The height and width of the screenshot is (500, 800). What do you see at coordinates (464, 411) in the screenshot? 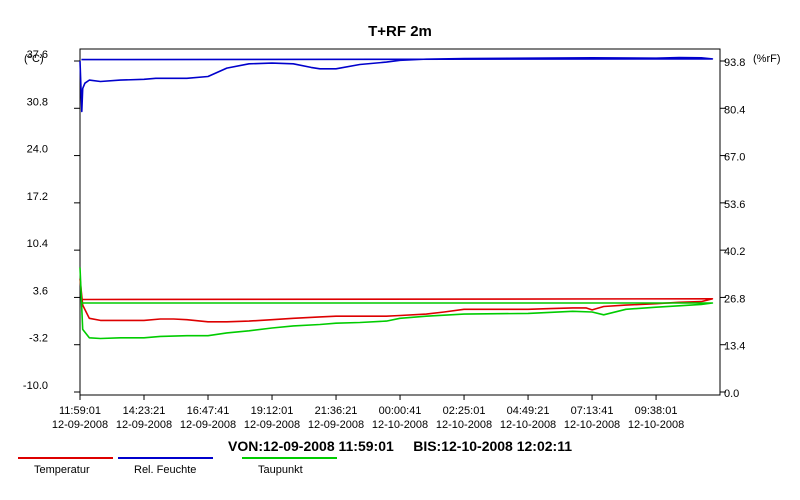
I see `x-tick-time: 02:25:01` at bounding box center [464, 411].